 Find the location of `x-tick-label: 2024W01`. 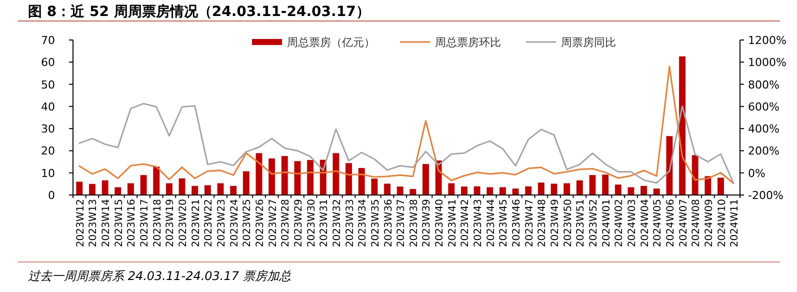

x-tick-label: 2024W01 is located at coordinates (606, 223).